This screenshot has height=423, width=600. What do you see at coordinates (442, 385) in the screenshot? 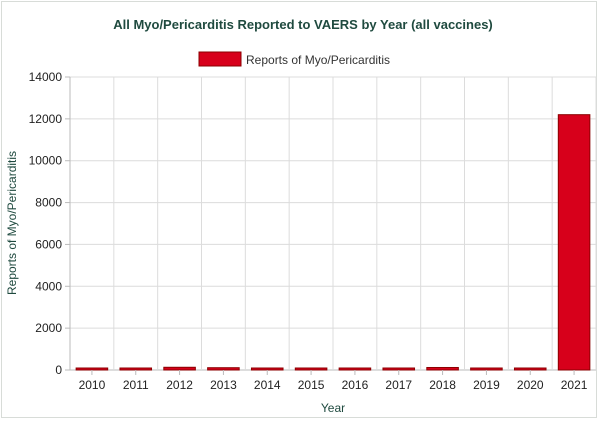
I see `x-tick-label: 2018` at bounding box center [442, 385].